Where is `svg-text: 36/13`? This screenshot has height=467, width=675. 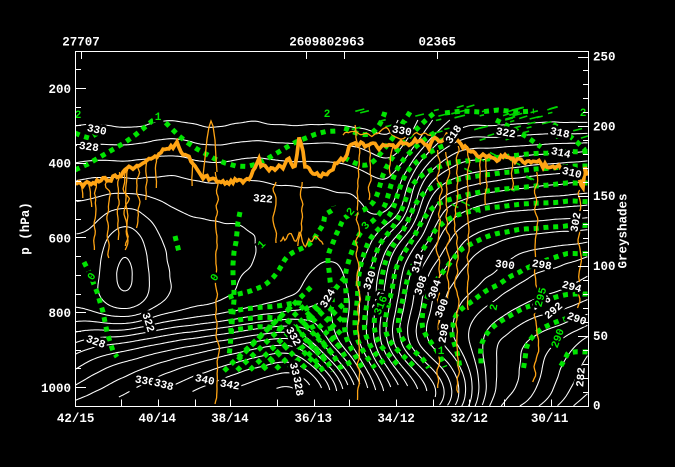 svg-text: 36/13 is located at coordinates (313, 419).